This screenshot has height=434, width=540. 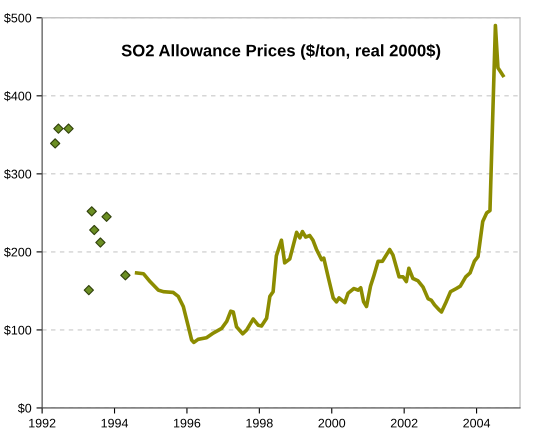 What do you see at coordinates (18, 96) in the screenshot?
I see `y-tick-label: $400` at bounding box center [18, 96].